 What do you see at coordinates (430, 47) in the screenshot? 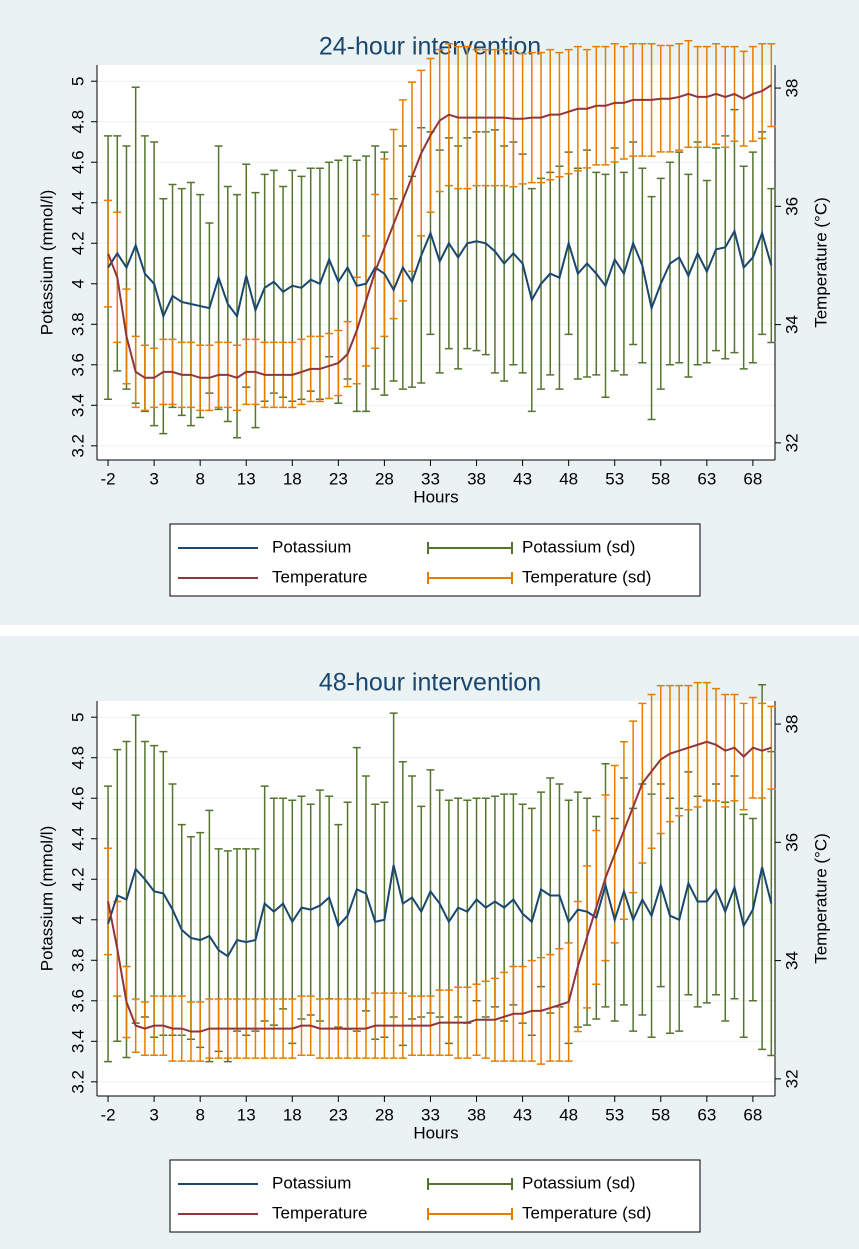
I see `chart-title: 24-hour intervention` at bounding box center [430, 47].